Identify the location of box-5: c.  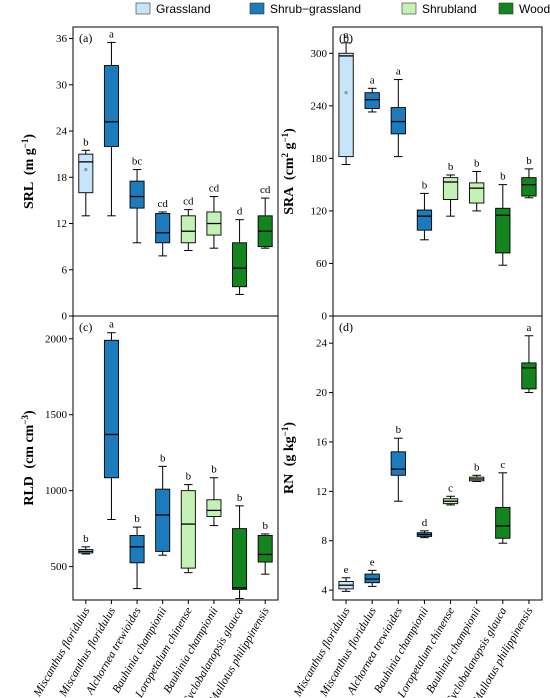
(450, 494).